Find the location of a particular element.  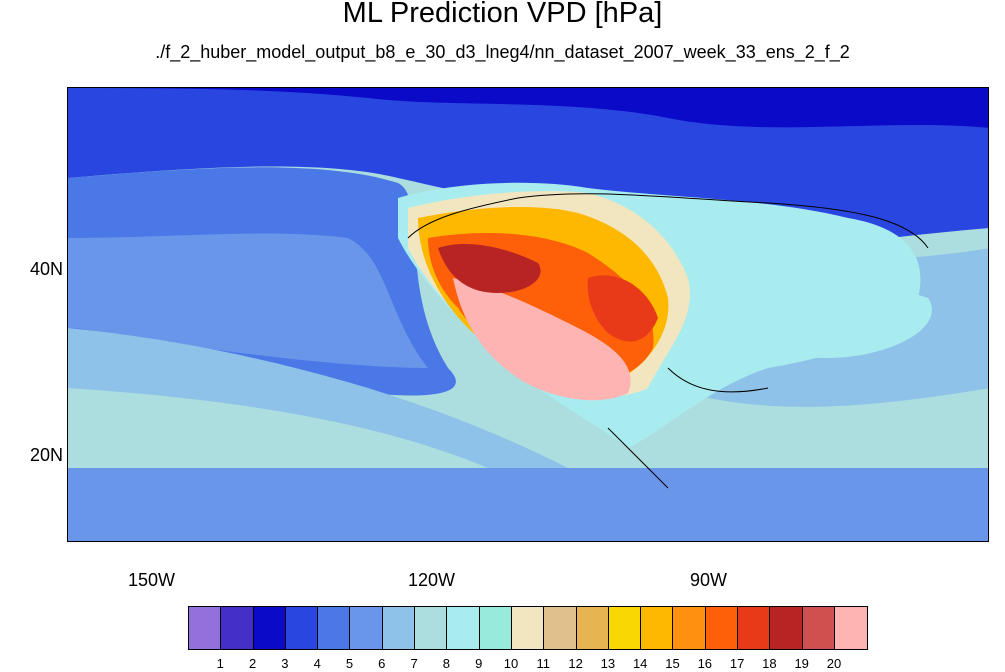

lon-label-150w: 150W is located at coordinates (152, 580).